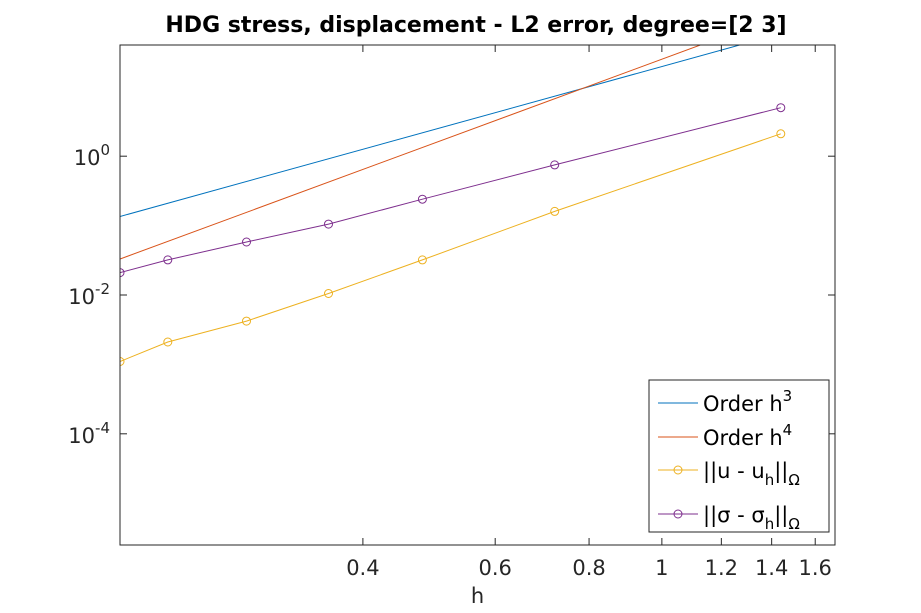  What do you see at coordinates (494, 568) in the screenshot?
I see `x-tick-label: 0.6` at bounding box center [494, 568].